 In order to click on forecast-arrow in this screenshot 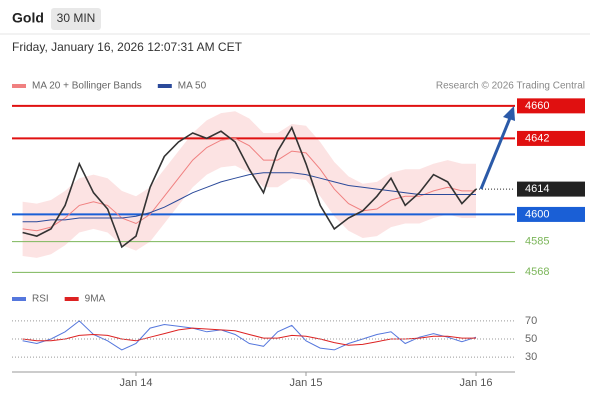, I will do `click(495, 153)`.